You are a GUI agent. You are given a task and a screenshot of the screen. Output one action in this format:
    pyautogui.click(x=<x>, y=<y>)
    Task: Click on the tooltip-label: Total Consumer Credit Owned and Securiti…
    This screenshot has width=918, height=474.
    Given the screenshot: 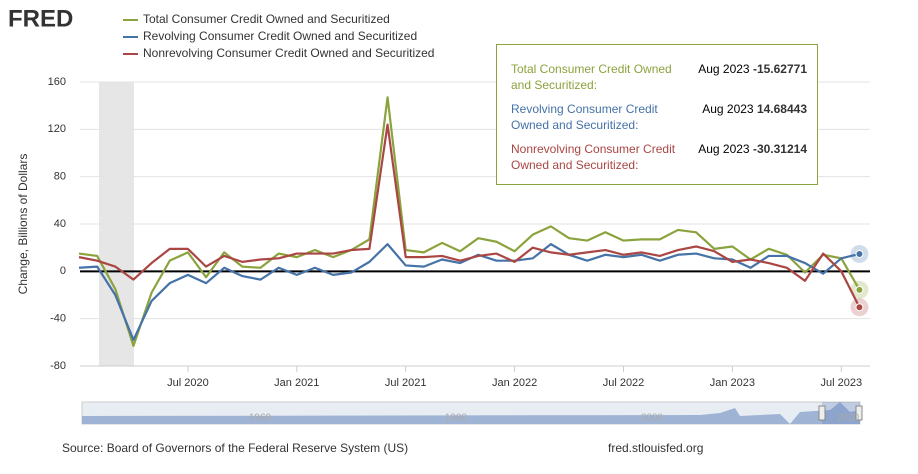 What is the action you would take?
    pyautogui.click(x=591, y=77)
    